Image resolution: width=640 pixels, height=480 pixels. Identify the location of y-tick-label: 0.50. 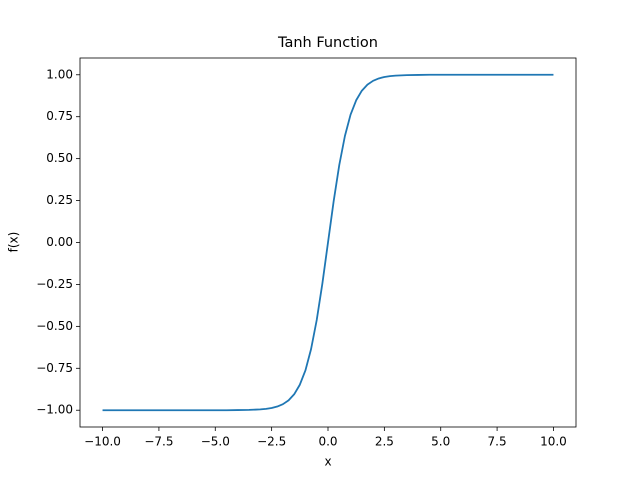
(59, 158).